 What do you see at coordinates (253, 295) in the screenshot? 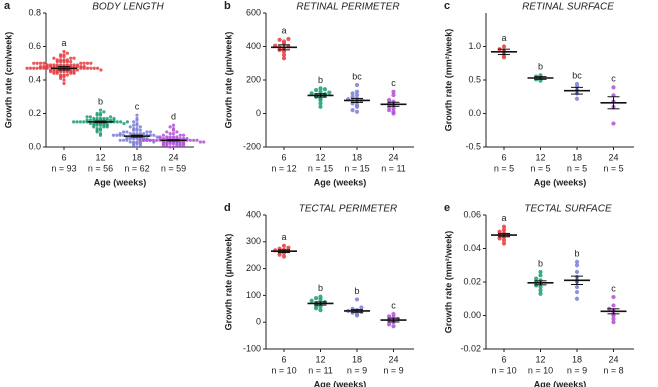
I see `y-tick-label: 100` at bounding box center [253, 295].